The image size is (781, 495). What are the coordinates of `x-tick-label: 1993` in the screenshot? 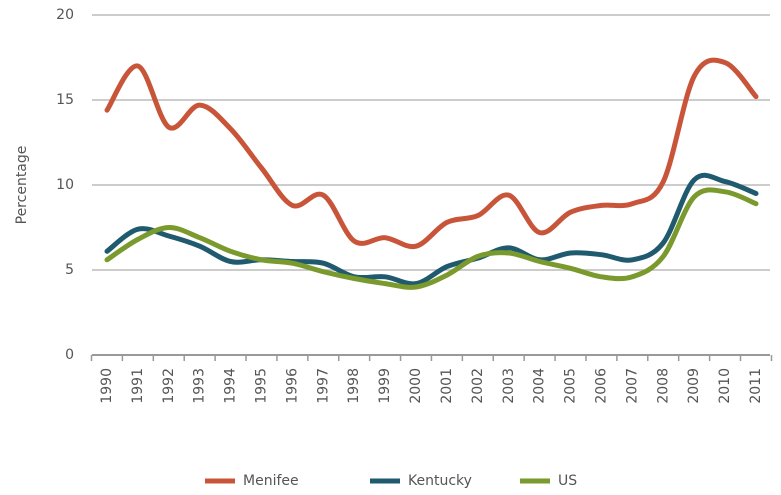 It's located at (200, 386).